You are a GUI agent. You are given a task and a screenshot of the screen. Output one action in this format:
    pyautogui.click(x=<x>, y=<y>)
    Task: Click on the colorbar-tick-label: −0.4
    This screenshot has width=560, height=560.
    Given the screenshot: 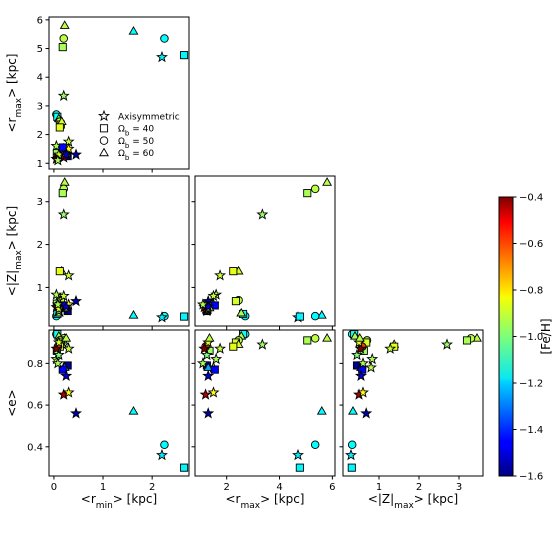 What is the action you would take?
    pyautogui.click(x=531, y=198)
    